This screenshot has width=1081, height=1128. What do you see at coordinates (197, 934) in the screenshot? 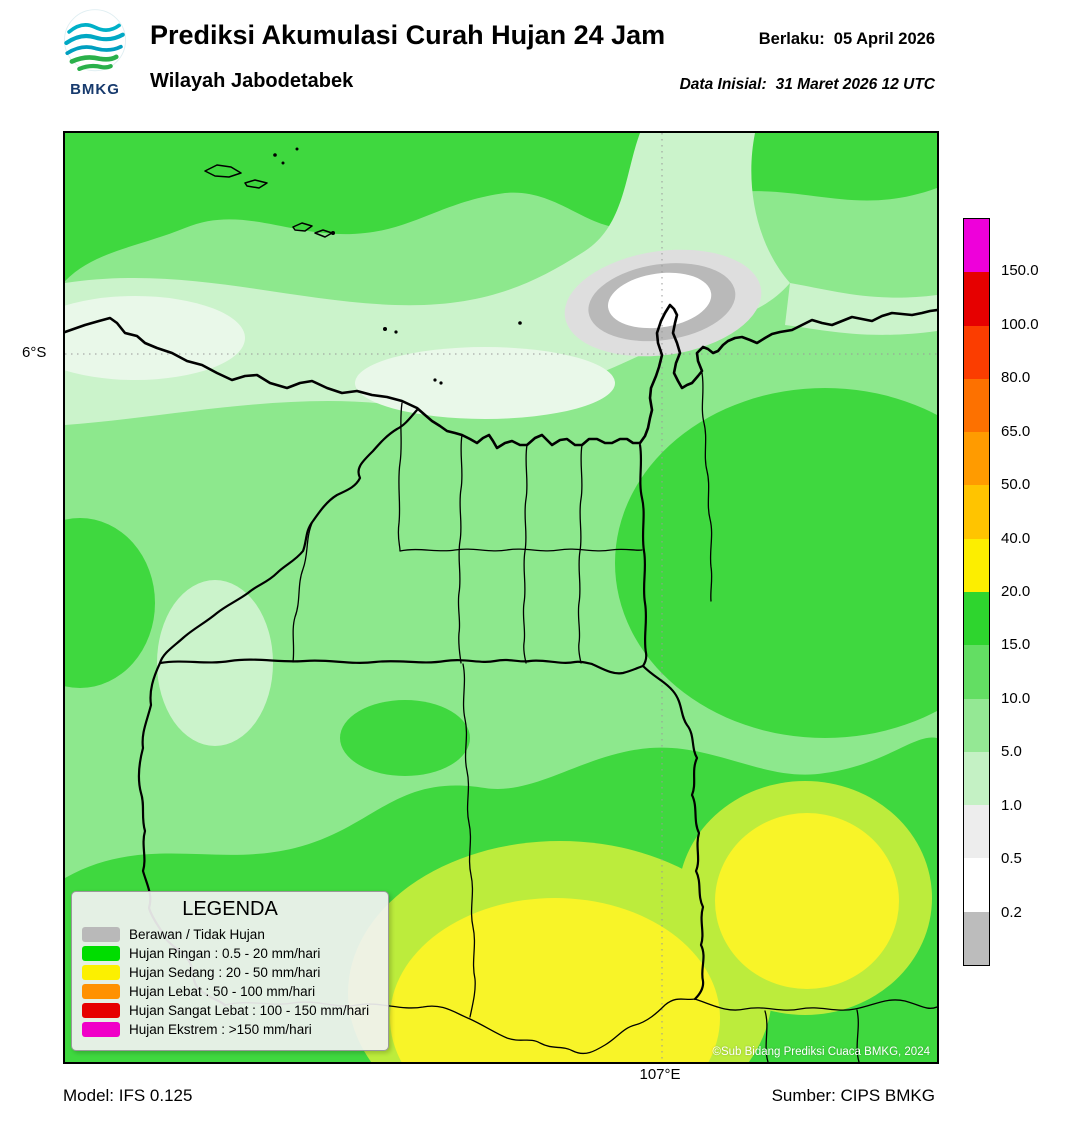
I see `legend-label: Berawan / Tidak Hujan` at bounding box center [197, 934].